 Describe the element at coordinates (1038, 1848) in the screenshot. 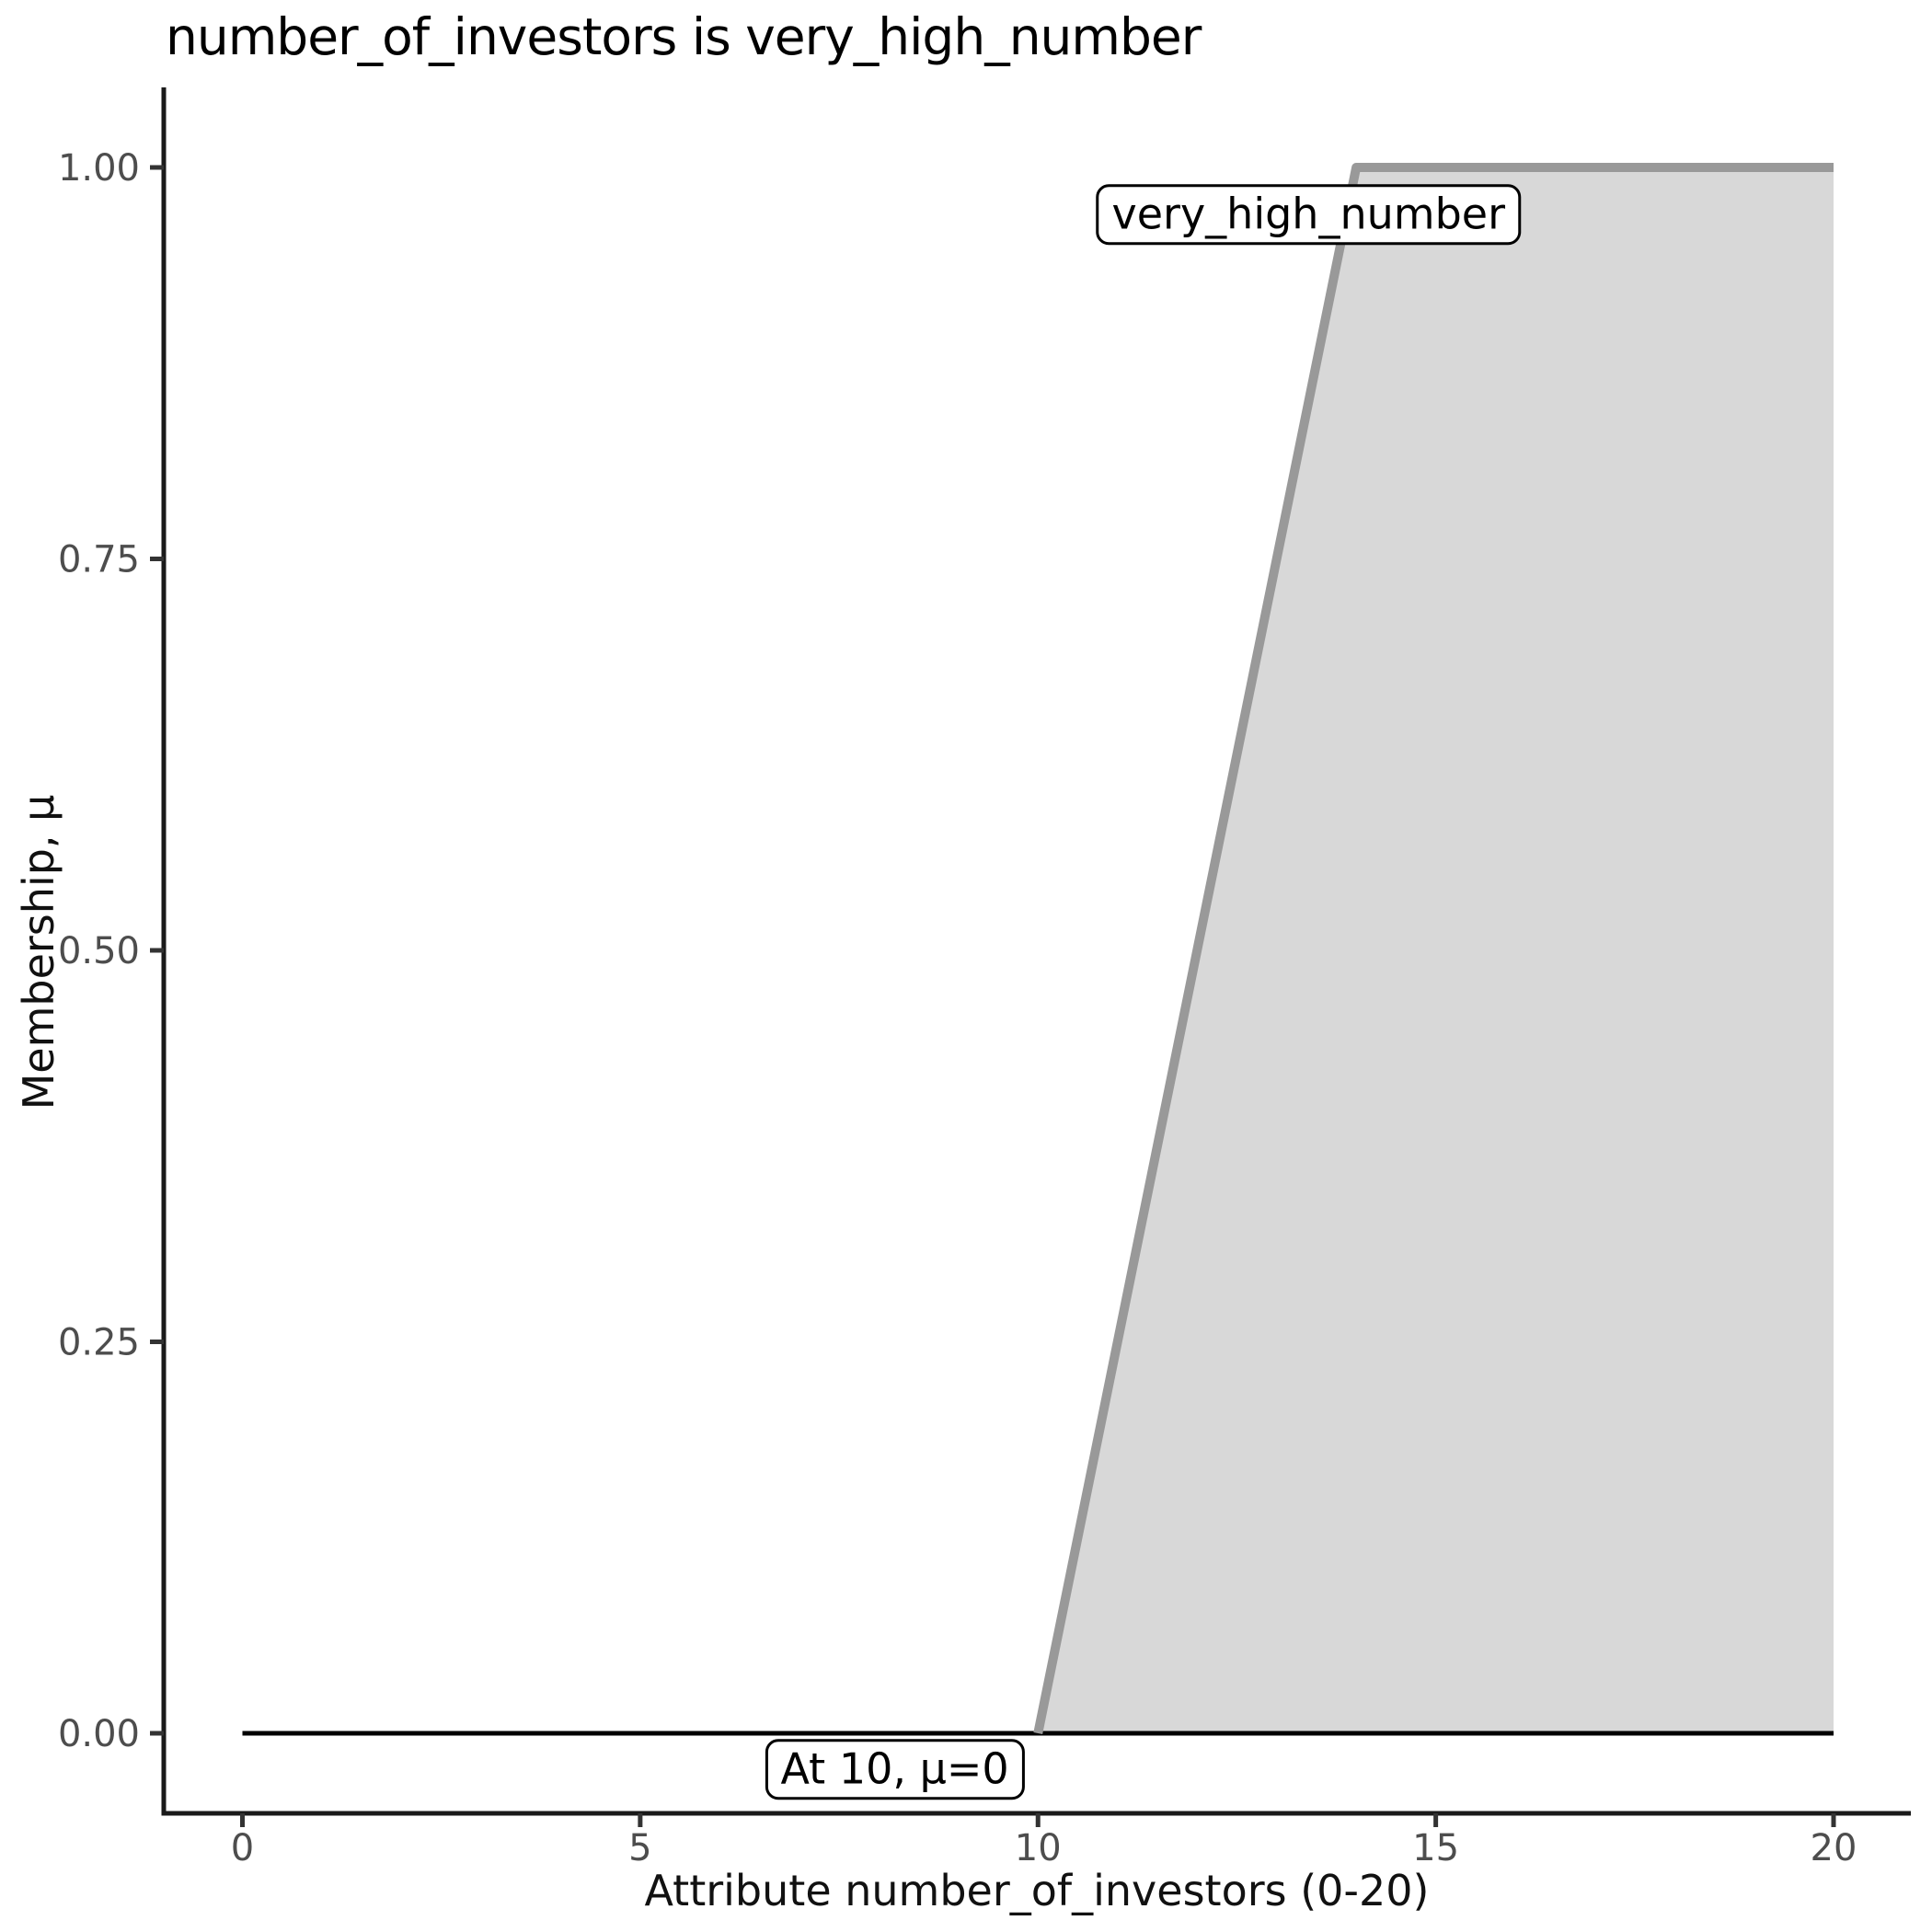

I see `x-tick-label: 10` at that location.